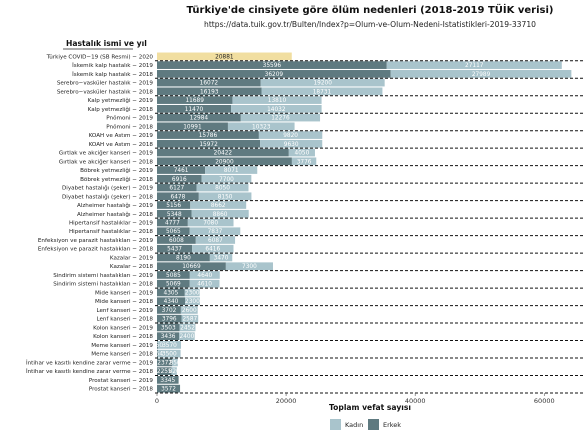  What do you see at coordinates (208, 145) in the screenshot?
I see `data-label-erkek: 15972` at bounding box center [208, 145].